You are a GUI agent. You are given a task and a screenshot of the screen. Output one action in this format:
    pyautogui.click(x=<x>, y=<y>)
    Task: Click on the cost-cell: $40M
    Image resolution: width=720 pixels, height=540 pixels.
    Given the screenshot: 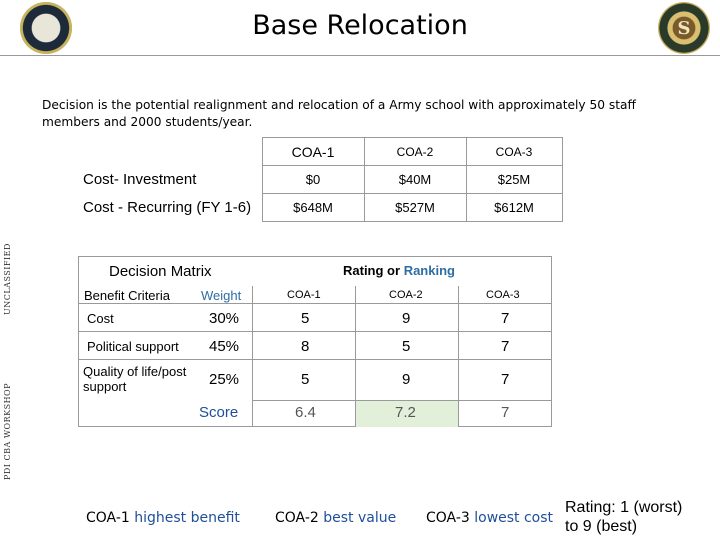 What is the action you would take?
    pyautogui.click(x=415, y=179)
    